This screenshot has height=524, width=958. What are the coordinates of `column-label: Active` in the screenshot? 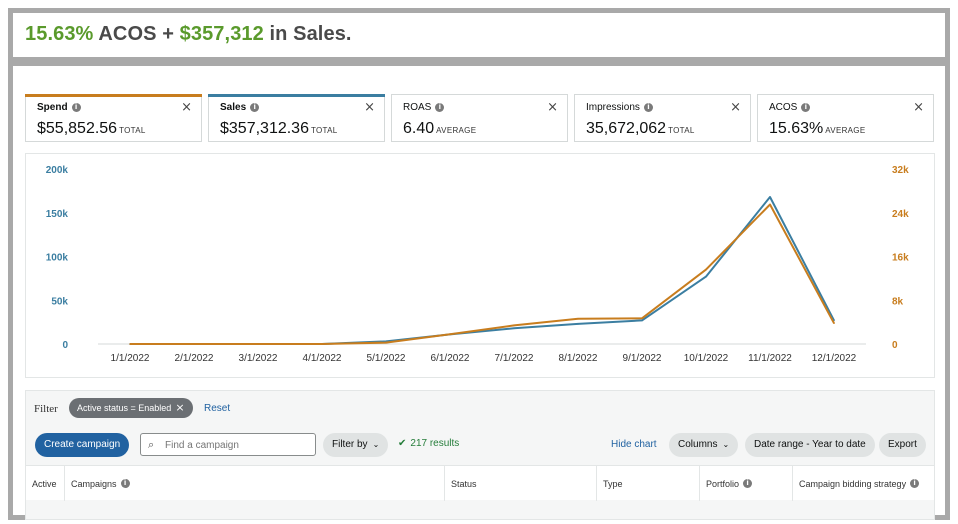 It's located at (44, 483).